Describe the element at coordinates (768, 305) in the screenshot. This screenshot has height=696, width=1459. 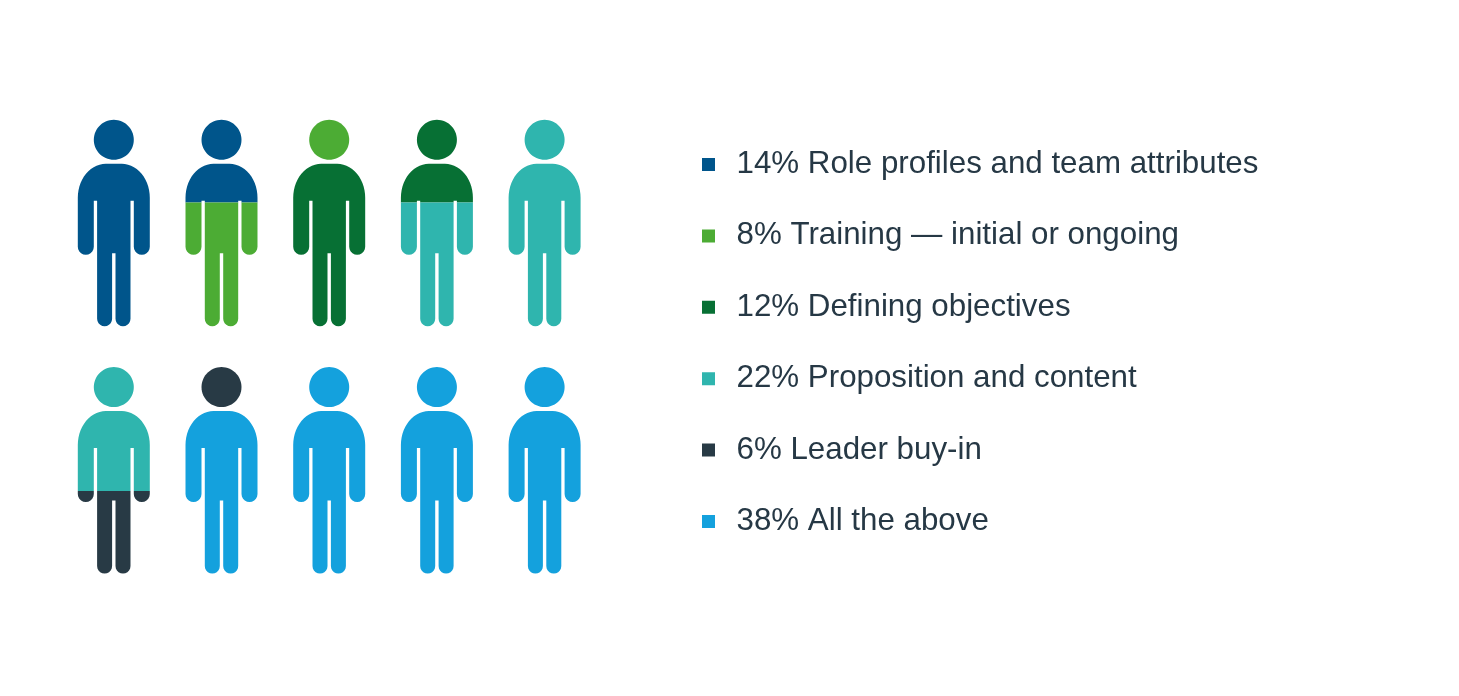
I see `data-label: 12%` at that location.